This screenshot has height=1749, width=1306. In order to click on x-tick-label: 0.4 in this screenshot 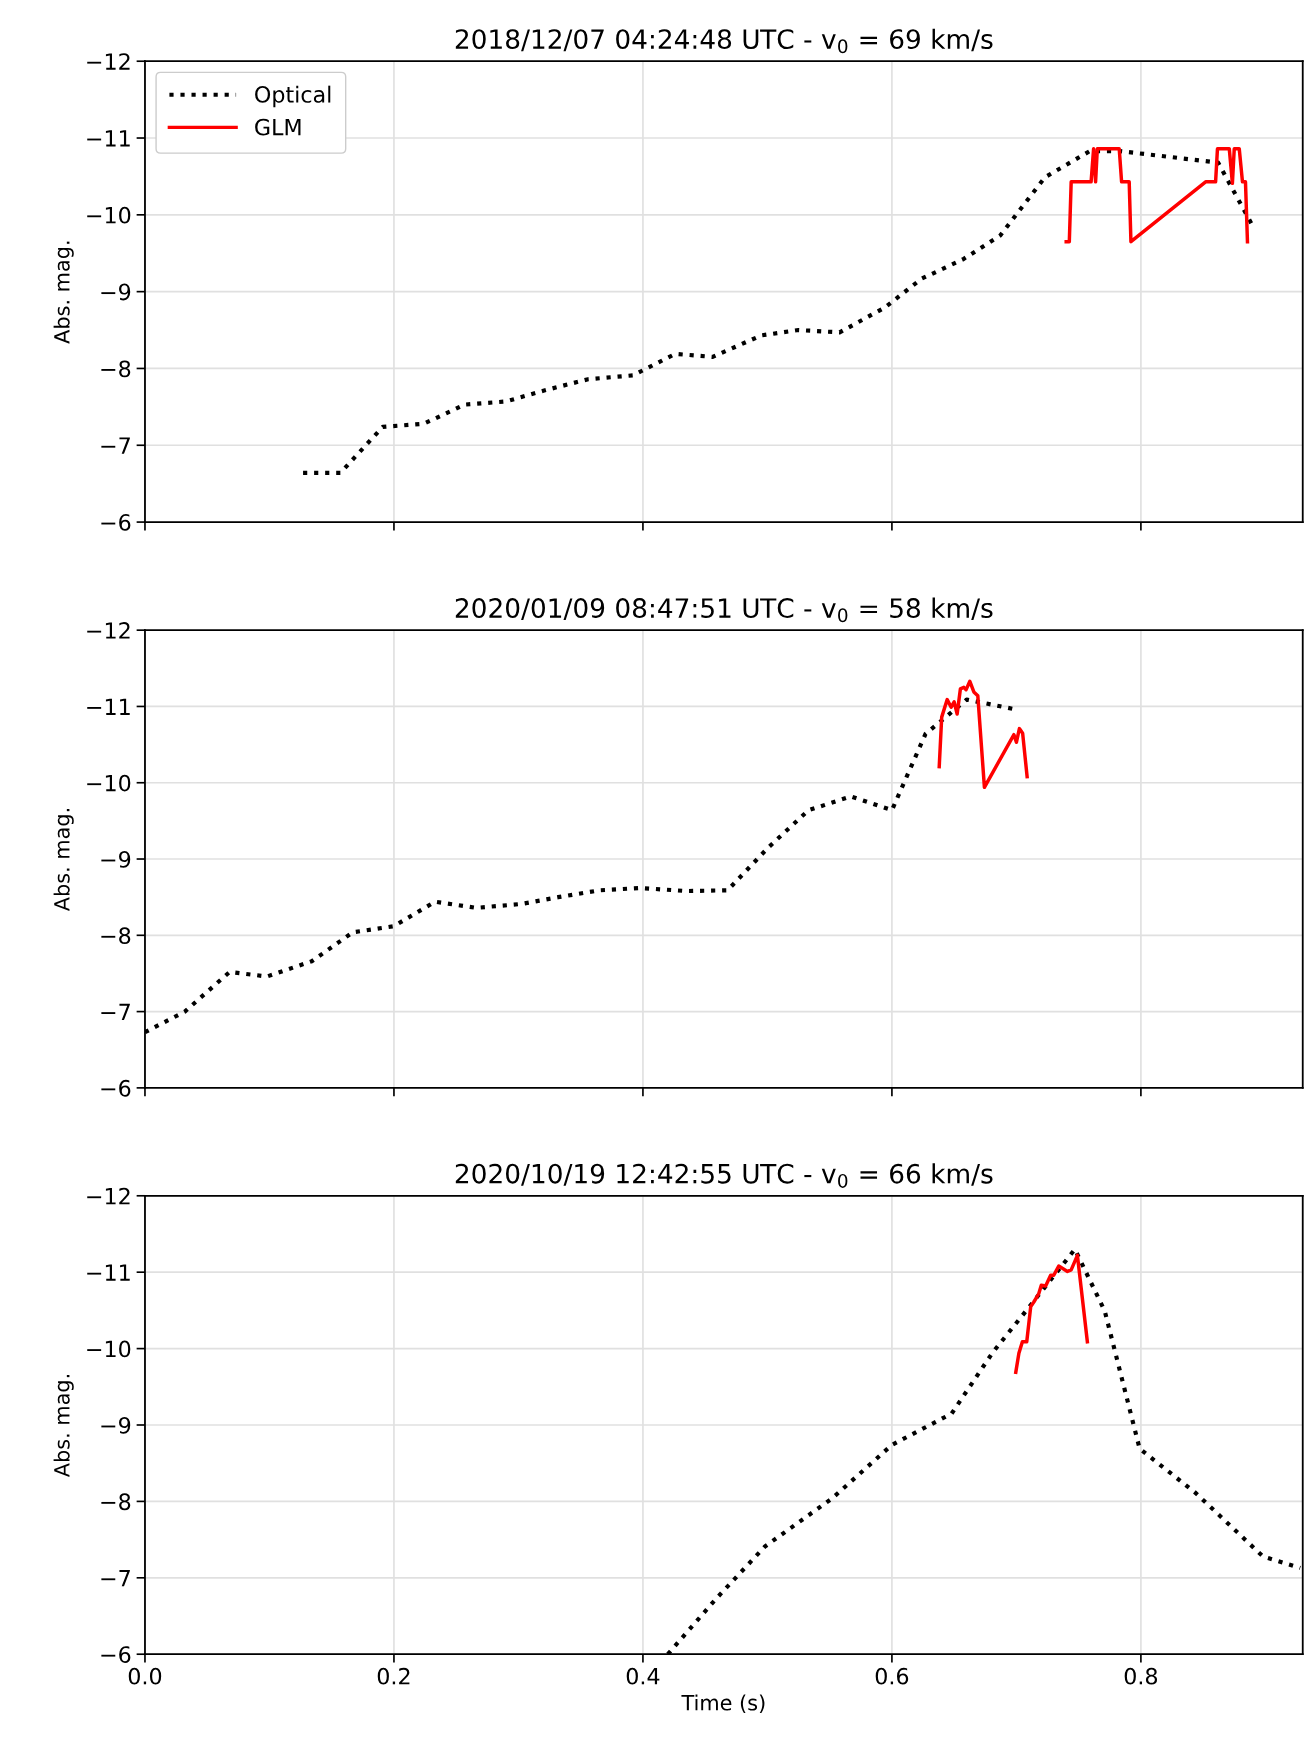, I will do `click(643, 1676)`.